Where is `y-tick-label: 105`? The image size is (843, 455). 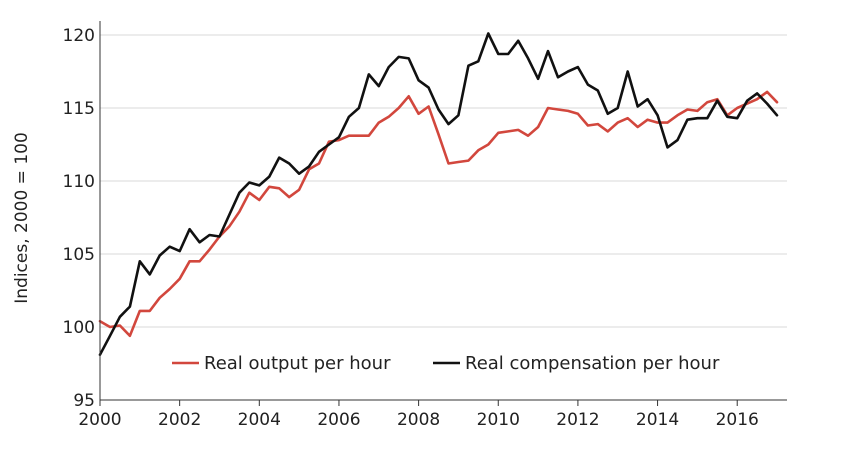
y-tick-label: 105 is located at coordinates (79, 255).